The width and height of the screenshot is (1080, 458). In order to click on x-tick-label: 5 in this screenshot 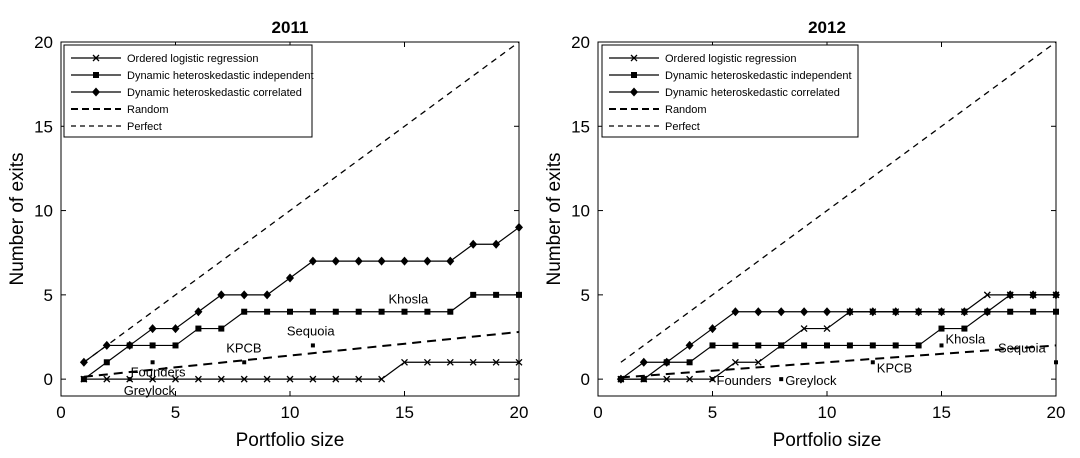, I will do `click(712, 412)`.